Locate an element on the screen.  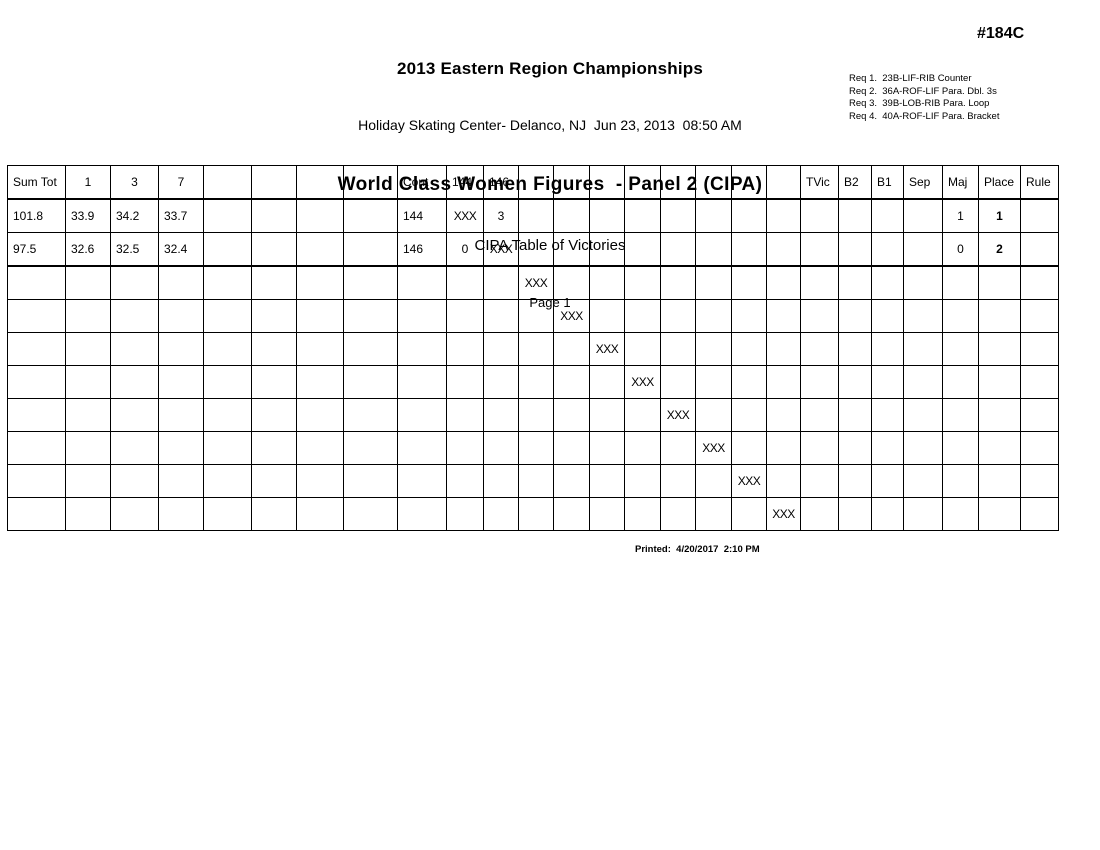
table-cell: 3 is located at coordinates (501, 215).